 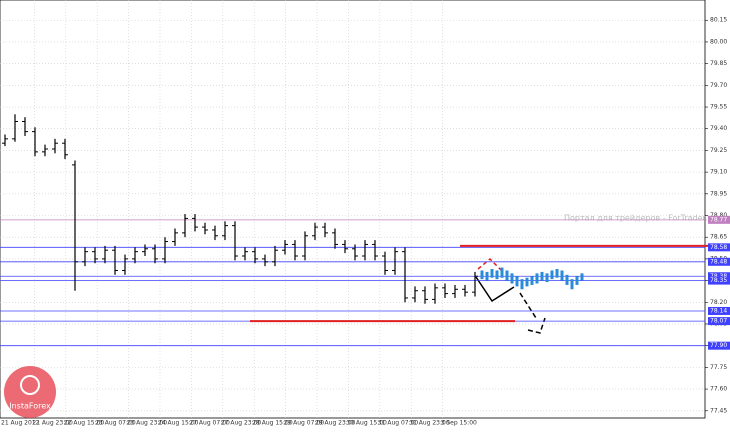 I want to click on forecast-arrow-dashed, so click(x=532, y=313).